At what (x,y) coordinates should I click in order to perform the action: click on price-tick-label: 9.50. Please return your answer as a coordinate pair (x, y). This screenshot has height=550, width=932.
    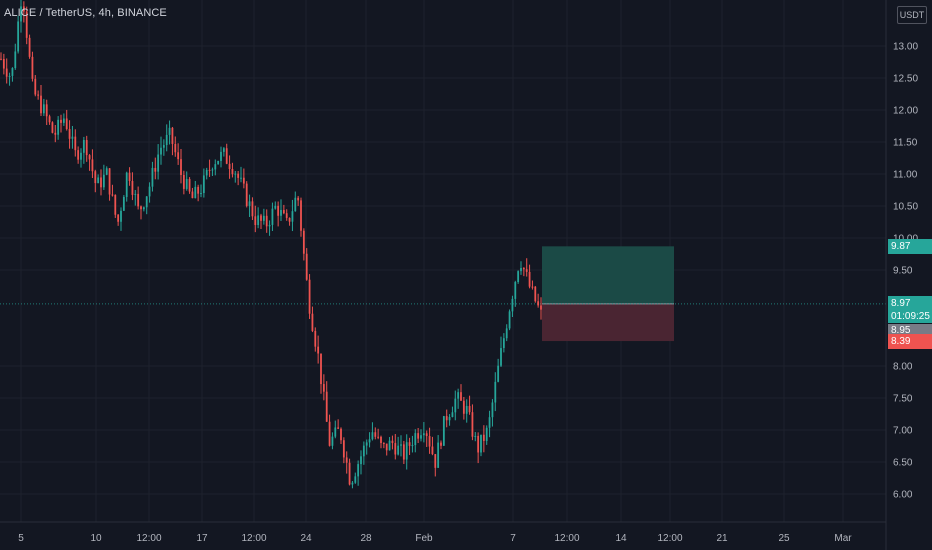
    Looking at the image, I should click on (903, 271).